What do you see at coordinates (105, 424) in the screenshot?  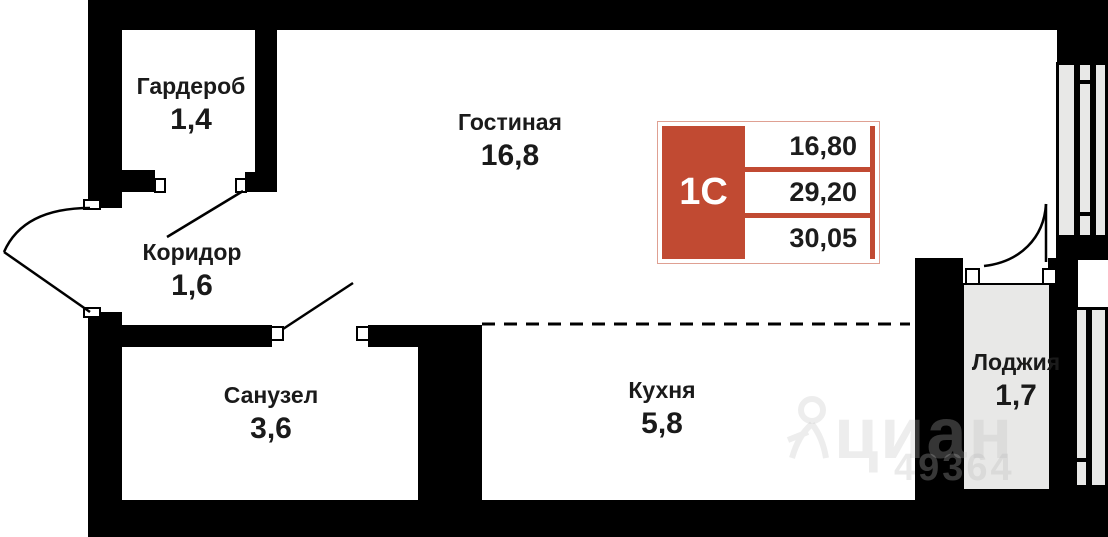 I see `wall-left-lower` at bounding box center [105, 424].